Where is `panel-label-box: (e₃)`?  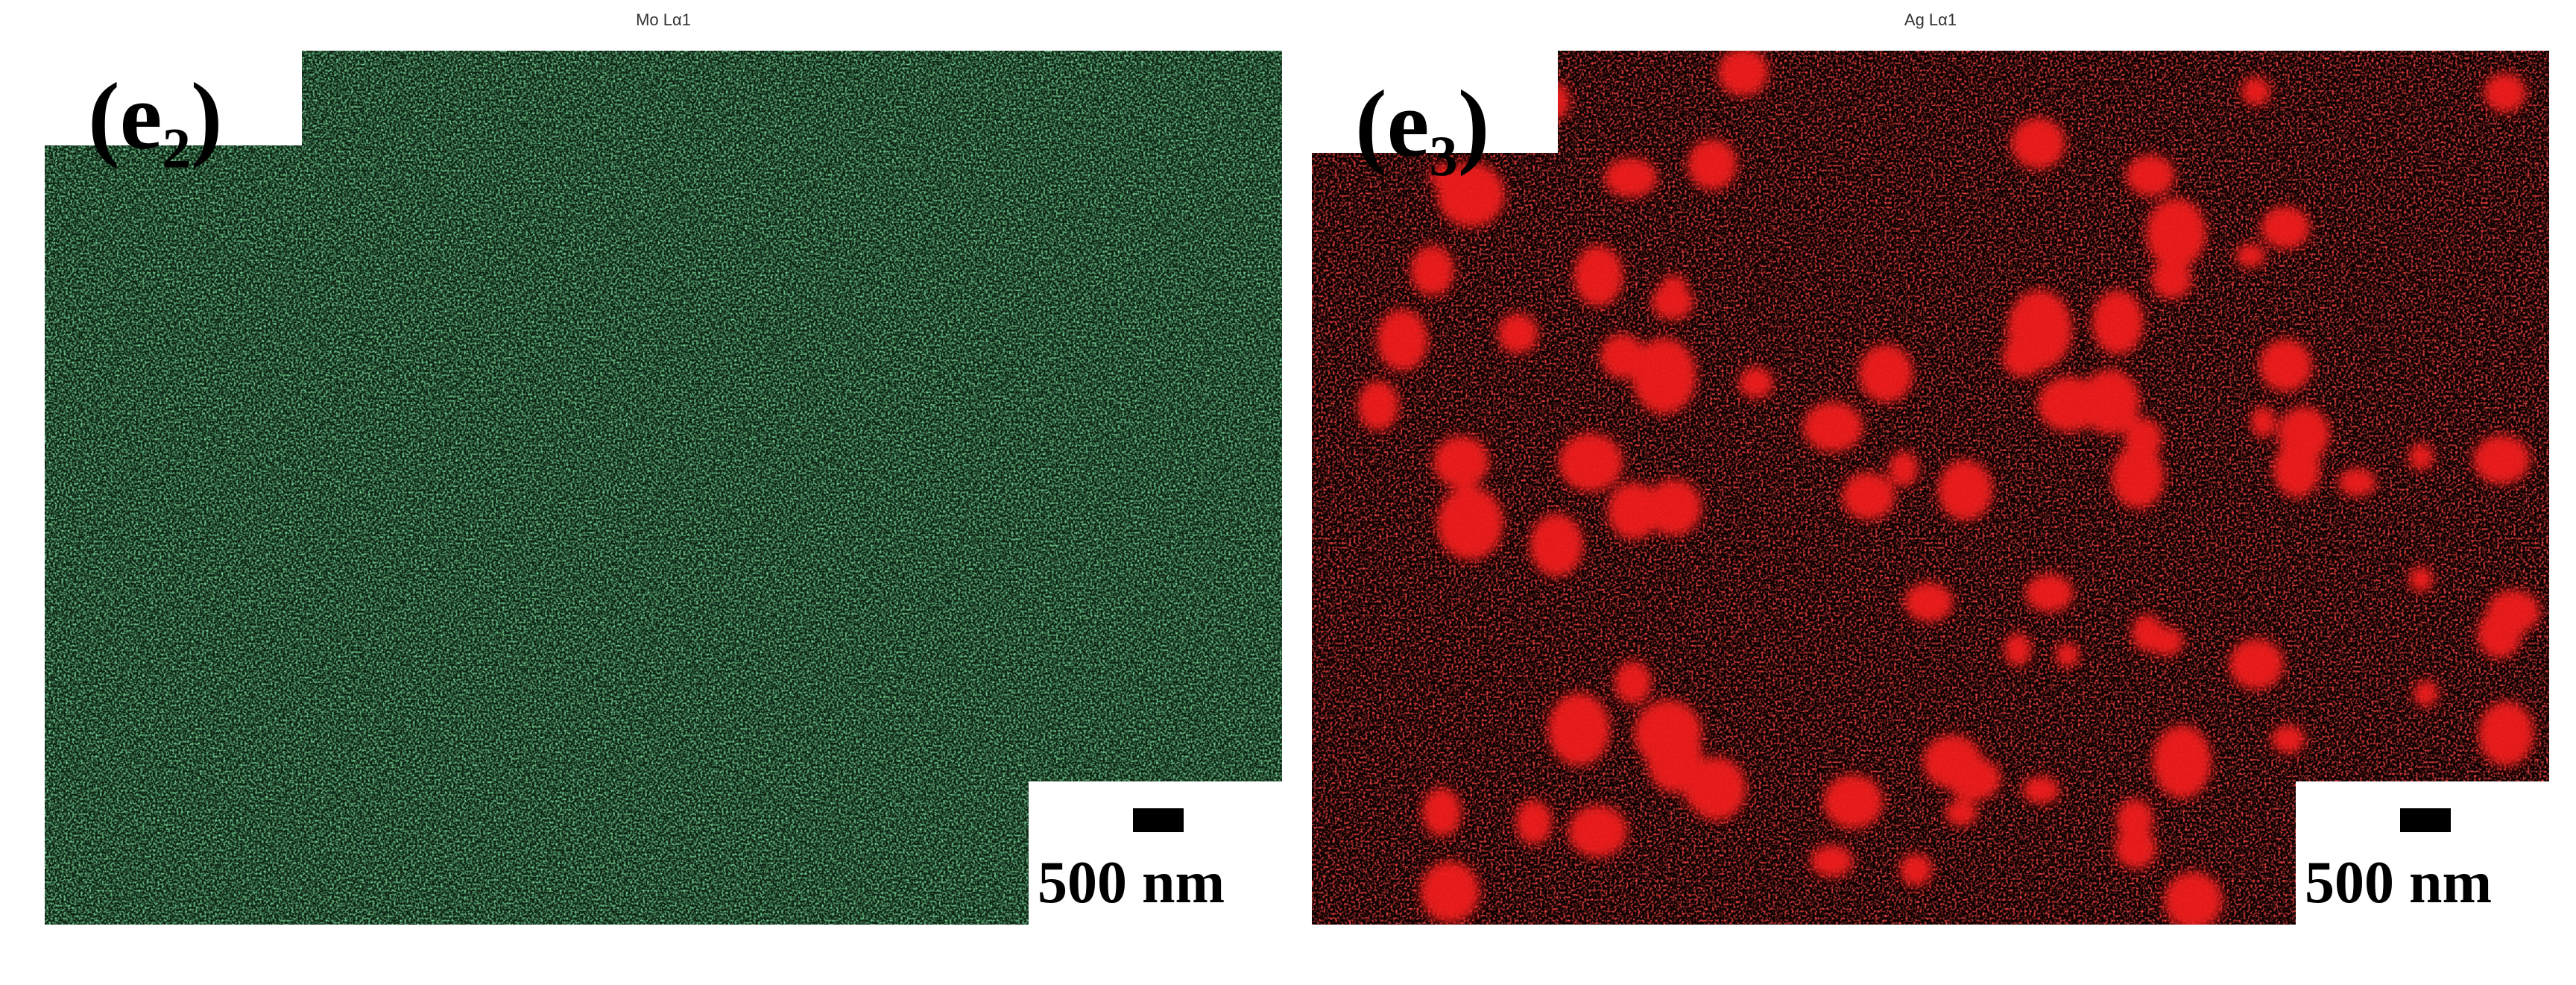 panel-label-box: (e₃) is located at coordinates (1435, 86).